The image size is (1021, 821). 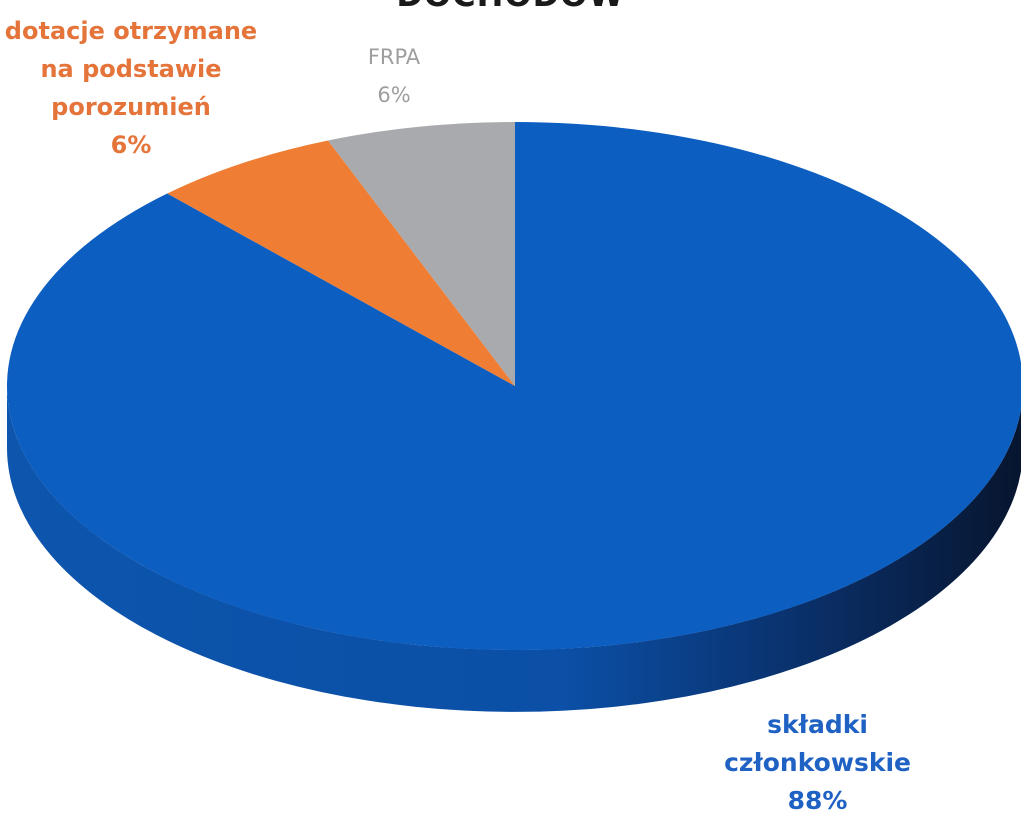 I want to click on slice-label-line: porozumień, so click(x=131, y=107).